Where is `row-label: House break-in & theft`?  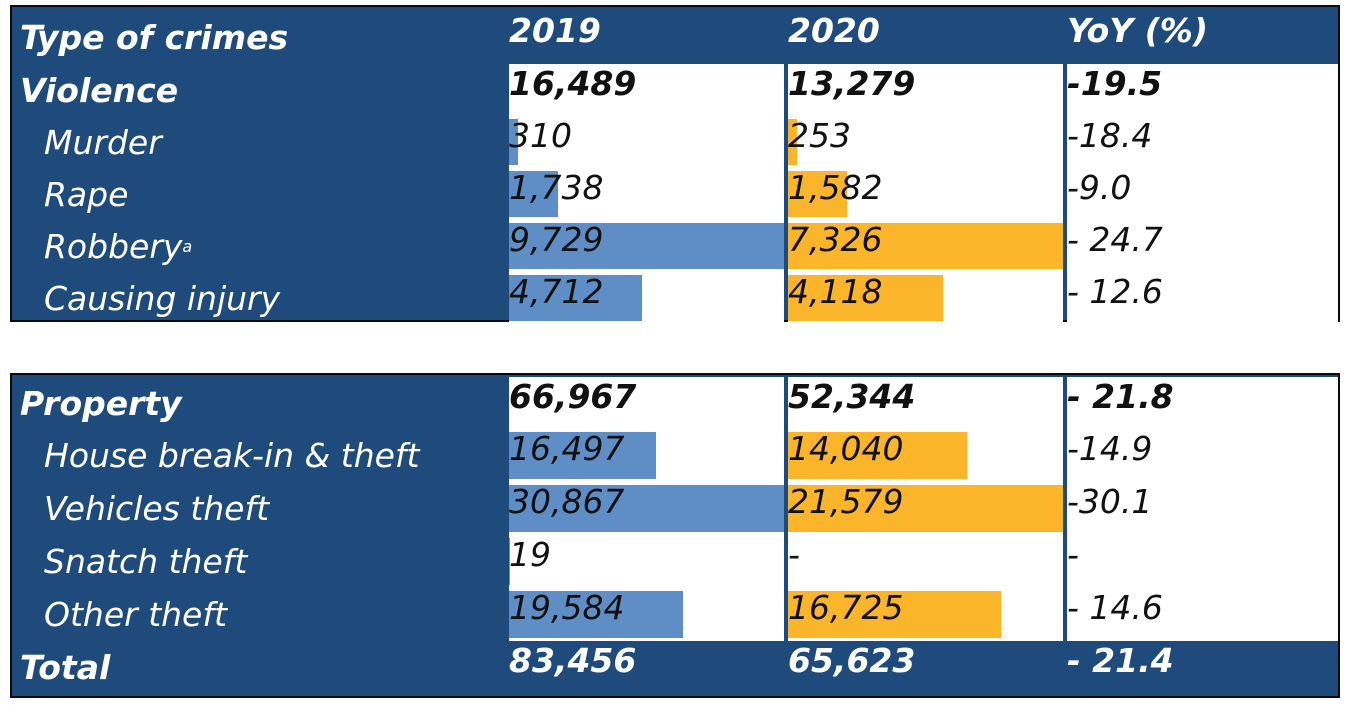 row-label: House break-in & theft is located at coordinates (232, 455).